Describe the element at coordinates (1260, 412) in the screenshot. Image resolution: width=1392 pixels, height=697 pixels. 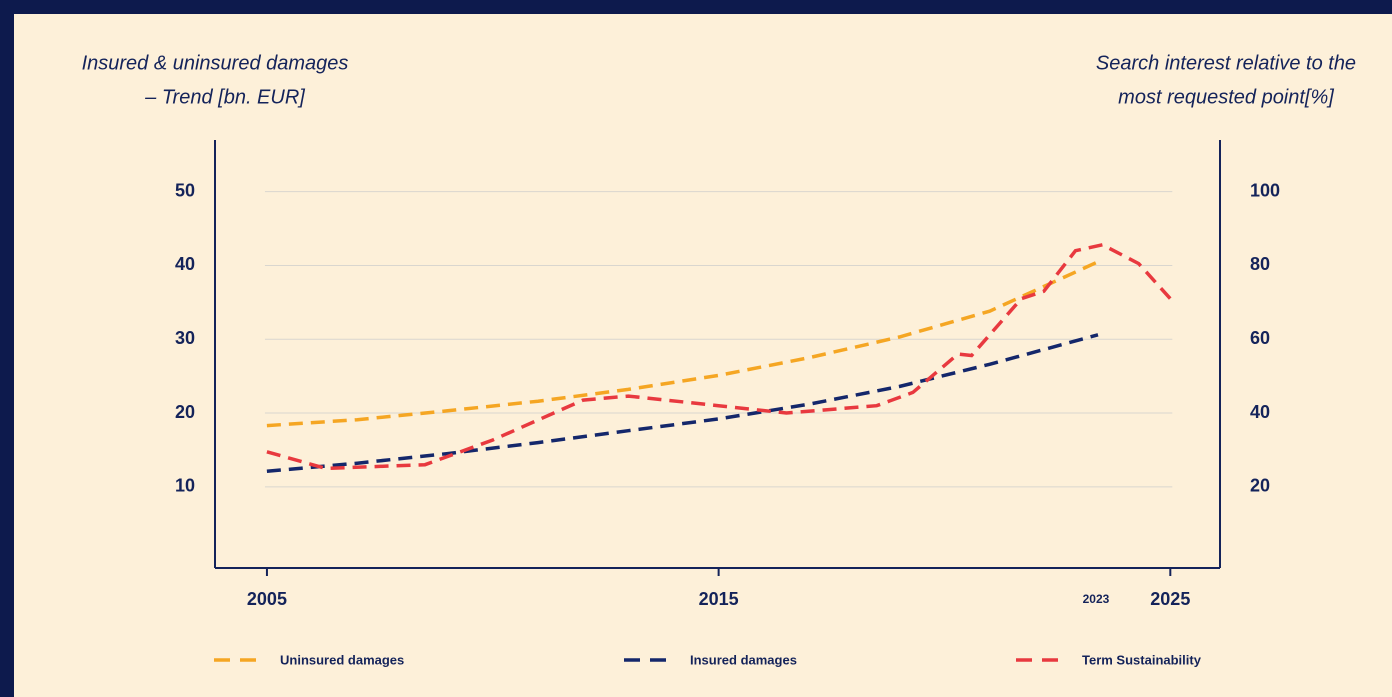
I see `y2-tick-label: 40` at that location.